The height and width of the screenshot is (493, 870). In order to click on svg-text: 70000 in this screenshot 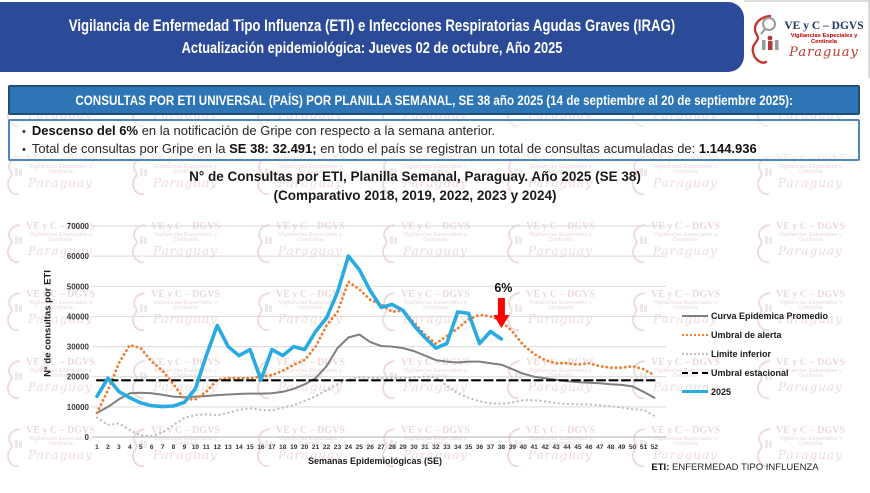, I will do `click(78, 226)`.